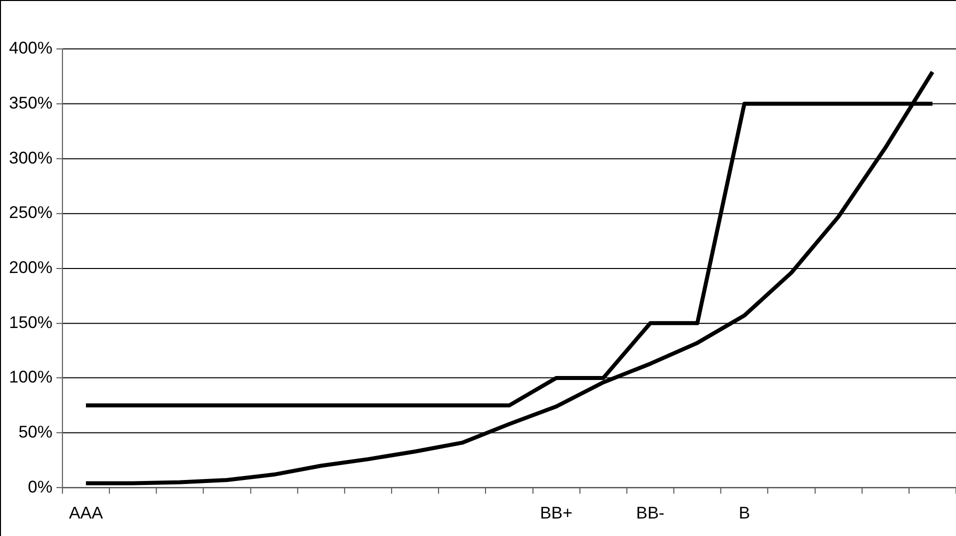 The image size is (956, 536). What do you see at coordinates (650, 513) in the screenshot?
I see `x-tick-label: BB-` at bounding box center [650, 513].